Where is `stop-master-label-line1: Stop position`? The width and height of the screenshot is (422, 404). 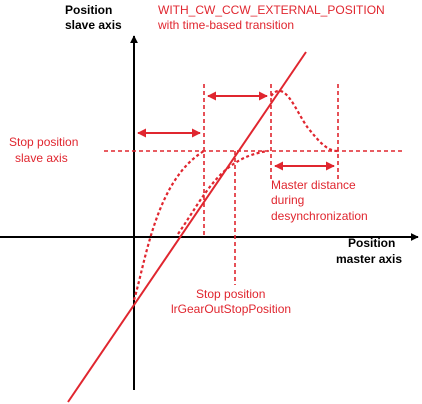
stop-master-label-line1: Stop position is located at coordinates (230, 294).